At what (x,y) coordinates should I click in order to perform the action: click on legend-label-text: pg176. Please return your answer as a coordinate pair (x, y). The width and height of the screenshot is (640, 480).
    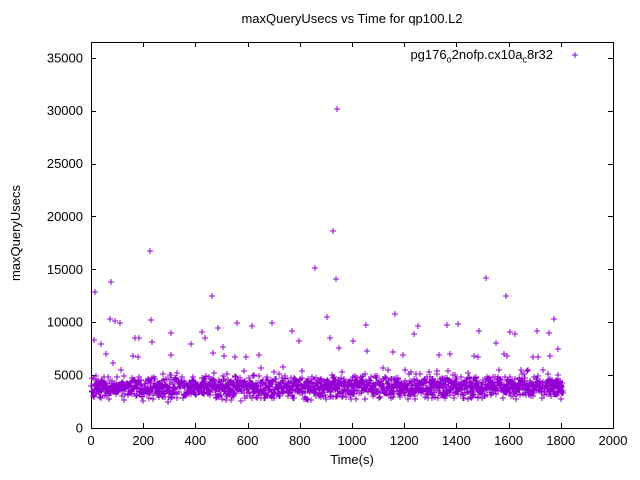
    Looking at the image, I should click on (428, 54).